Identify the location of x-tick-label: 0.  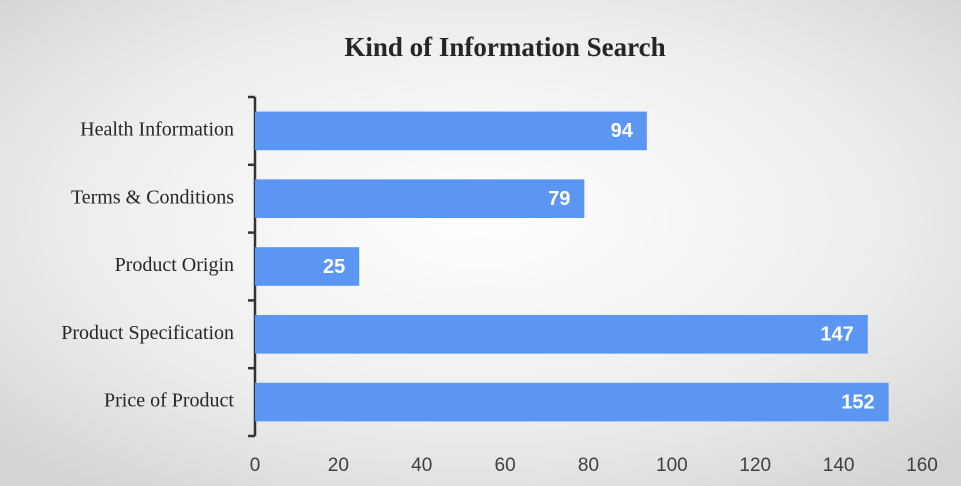
(255, 465).